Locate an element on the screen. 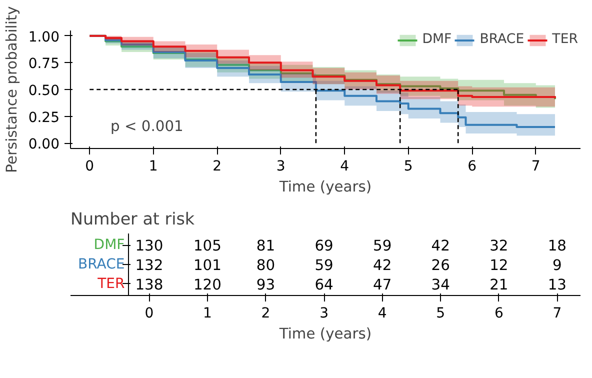 This screenshot has height=378, width=592. y-tick-label: 1.00 is located at coordinates (44, 37).